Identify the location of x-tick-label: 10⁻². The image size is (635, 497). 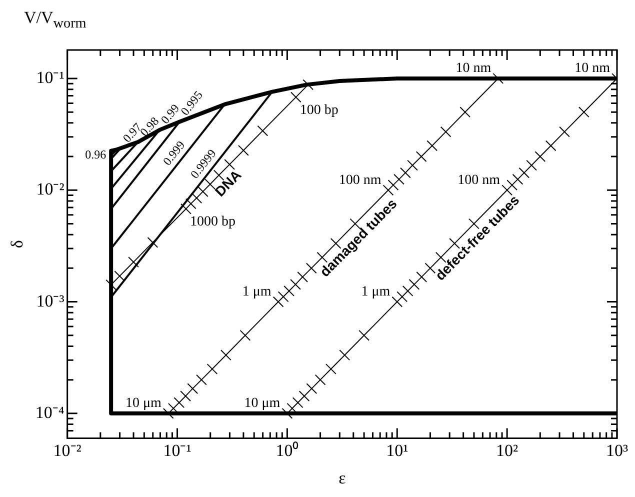
(67, 450).